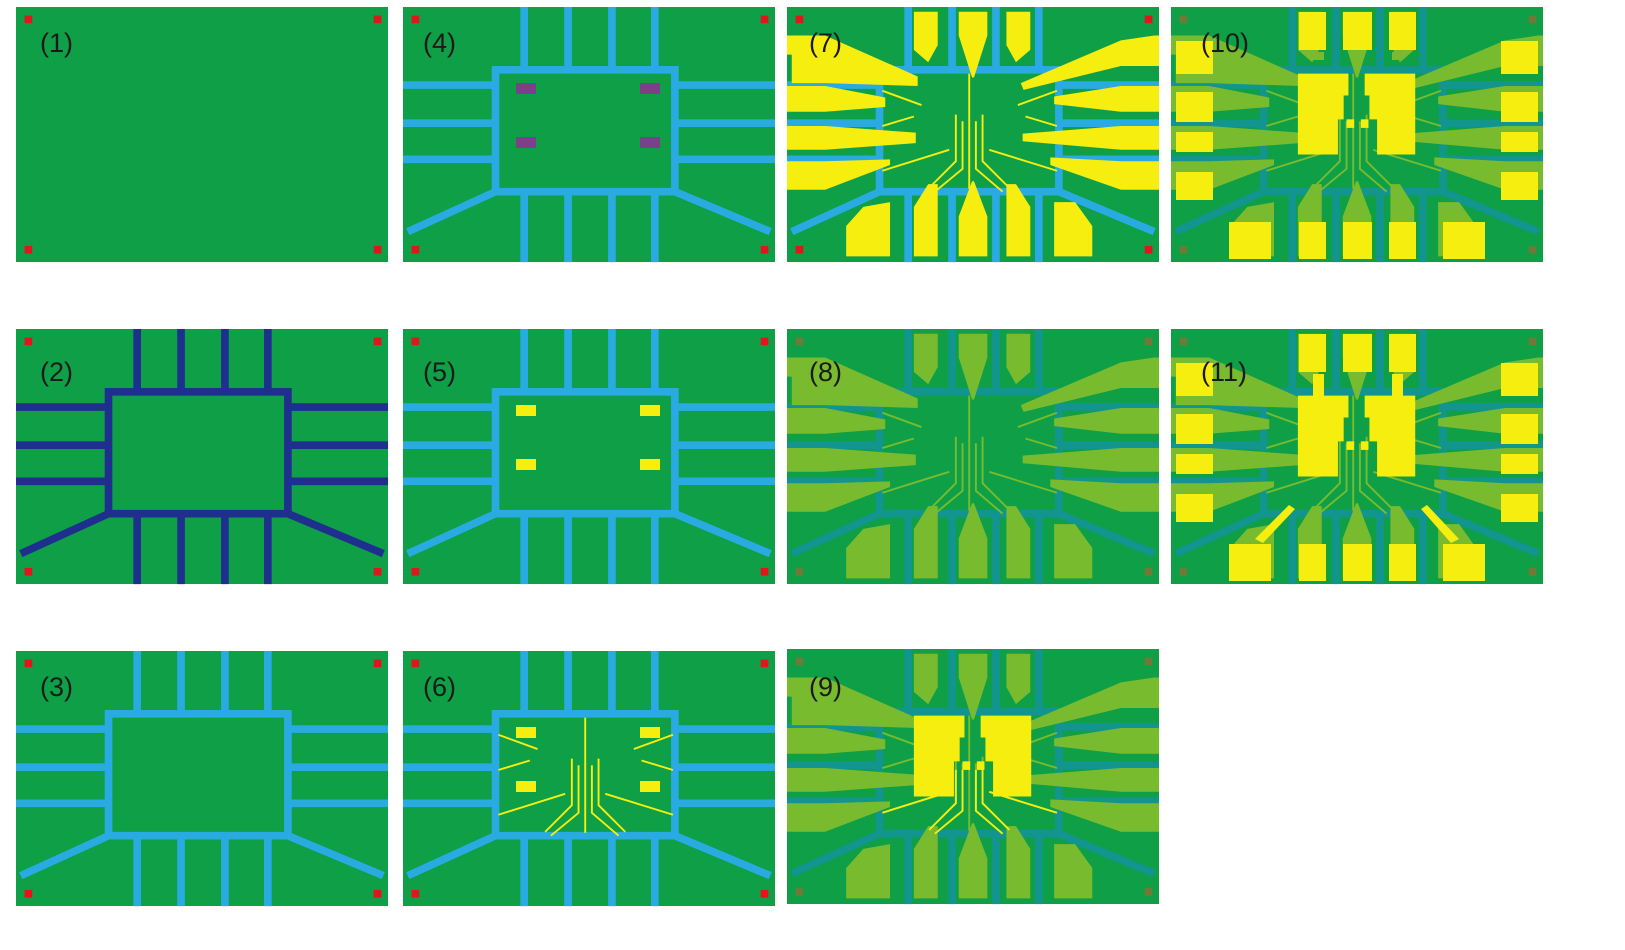 Image resolution: width=1625 pixels, height=950 pixels. What do you see at coordinates (1225, 43) in the screenshot?
I see `panel-label: (10)` at bounding box center [1225, 43].